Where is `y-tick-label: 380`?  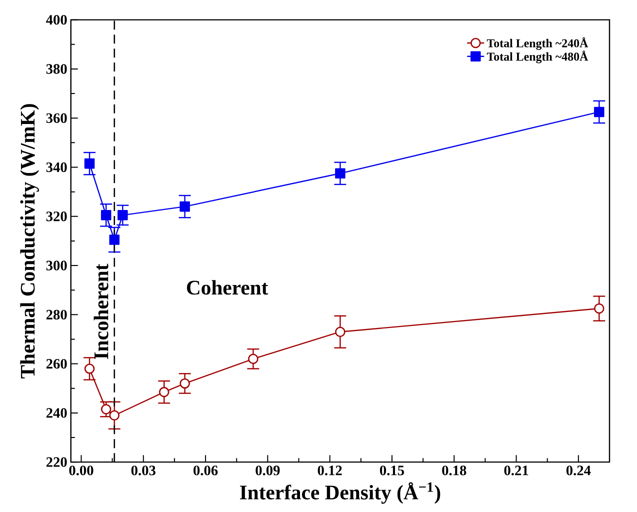 y-tick-label: 380 is located at coordinates (56, 69).